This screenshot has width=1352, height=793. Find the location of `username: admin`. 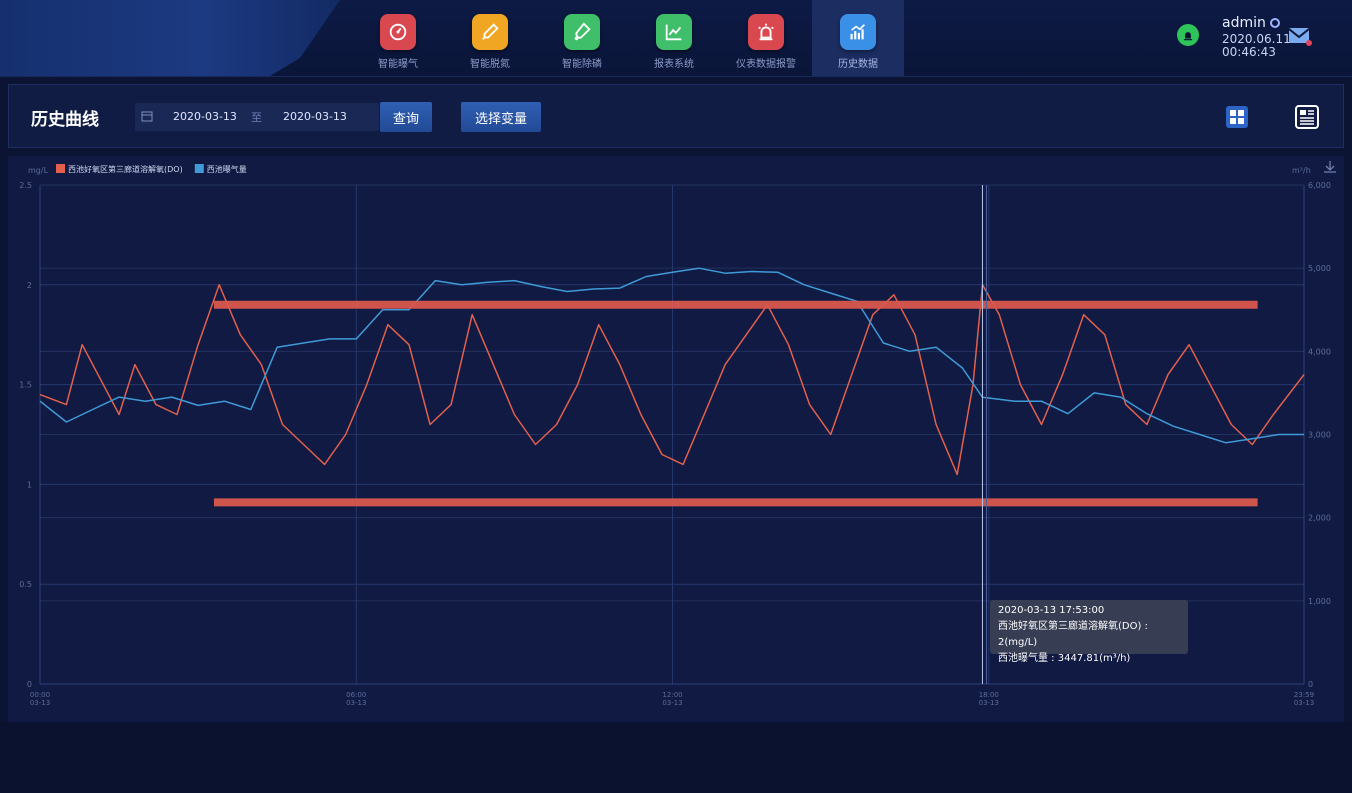

username: admin is located at coordinates (1244, 23).